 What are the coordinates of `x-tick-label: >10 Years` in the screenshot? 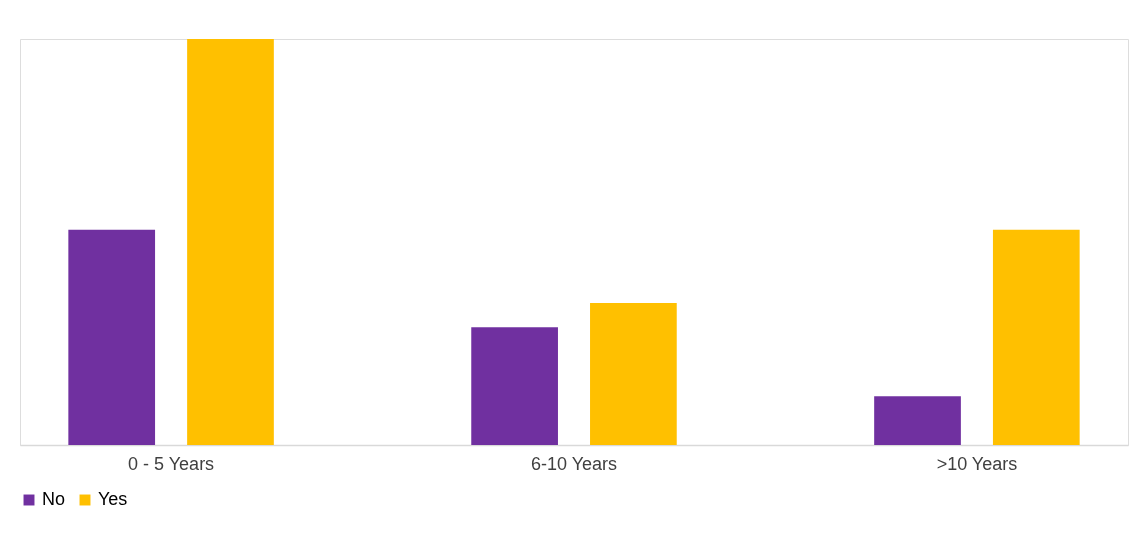 It's located at (977, 463).